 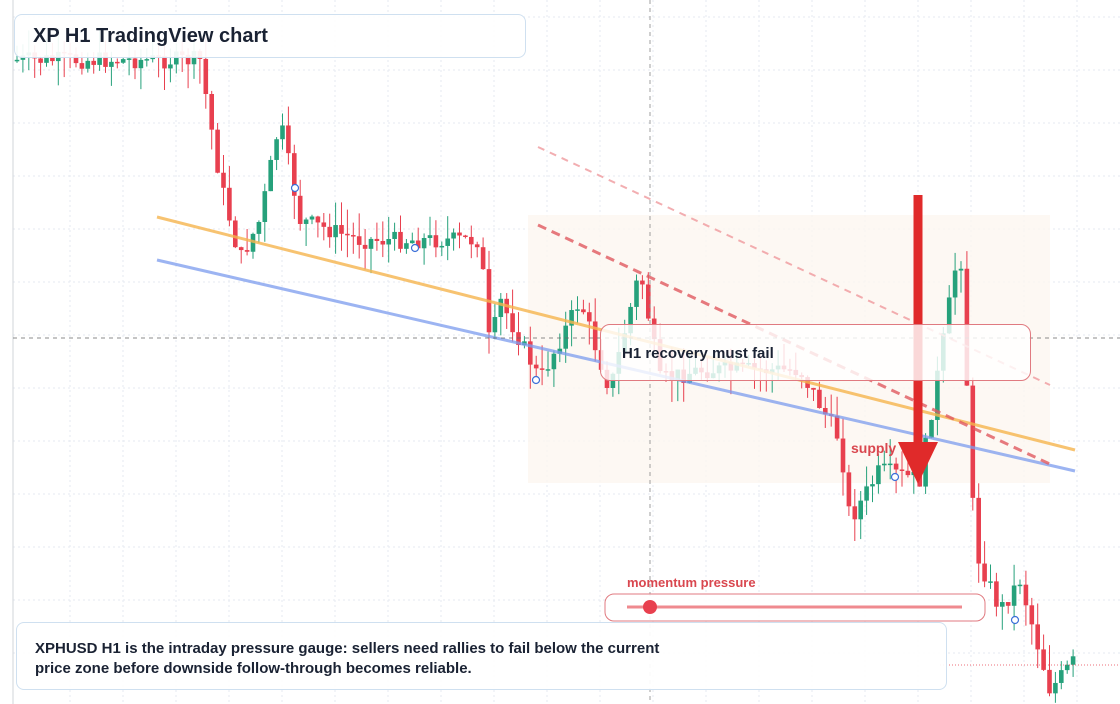 I want to click on gauge-knob, so click(x=650, y=607).